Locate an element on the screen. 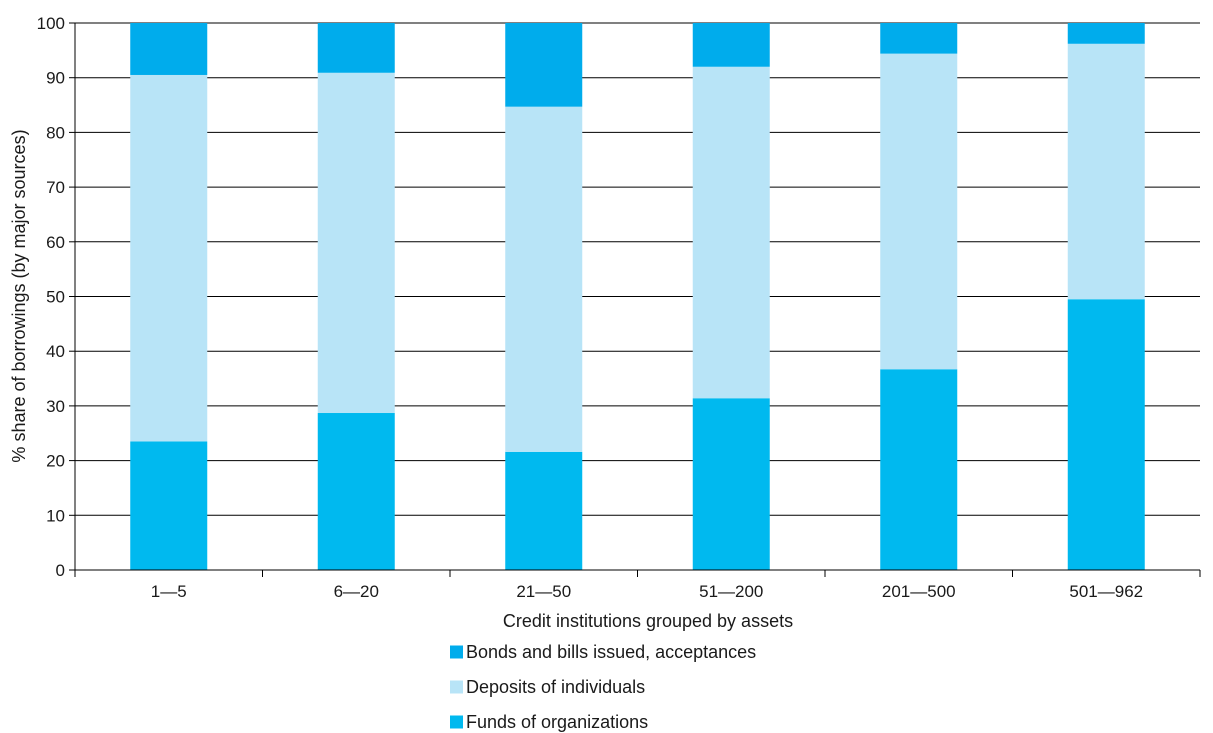 Image resolution: width=1213 pixels, height=733 pixels. x-tick-label: 1—5 is located at coordinates (169, 591).